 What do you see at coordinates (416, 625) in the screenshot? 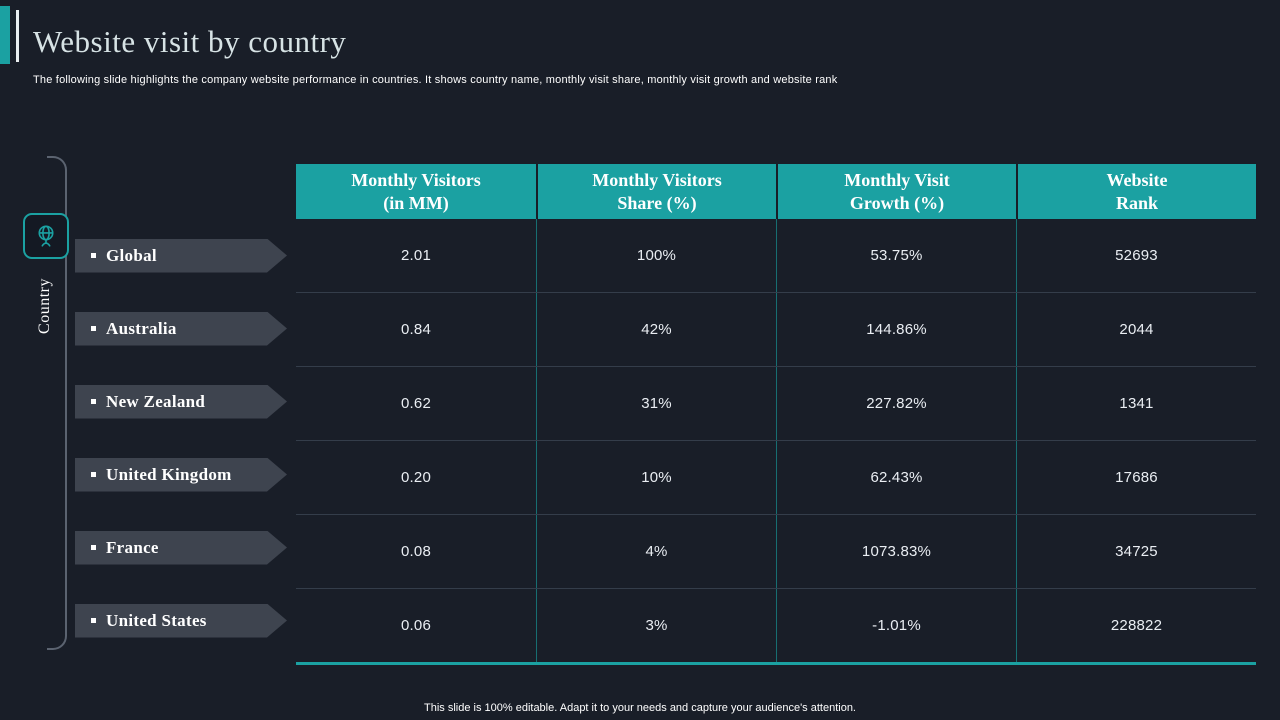
I see `cell-visitors: 0.06` at bounding box center [416, 625].